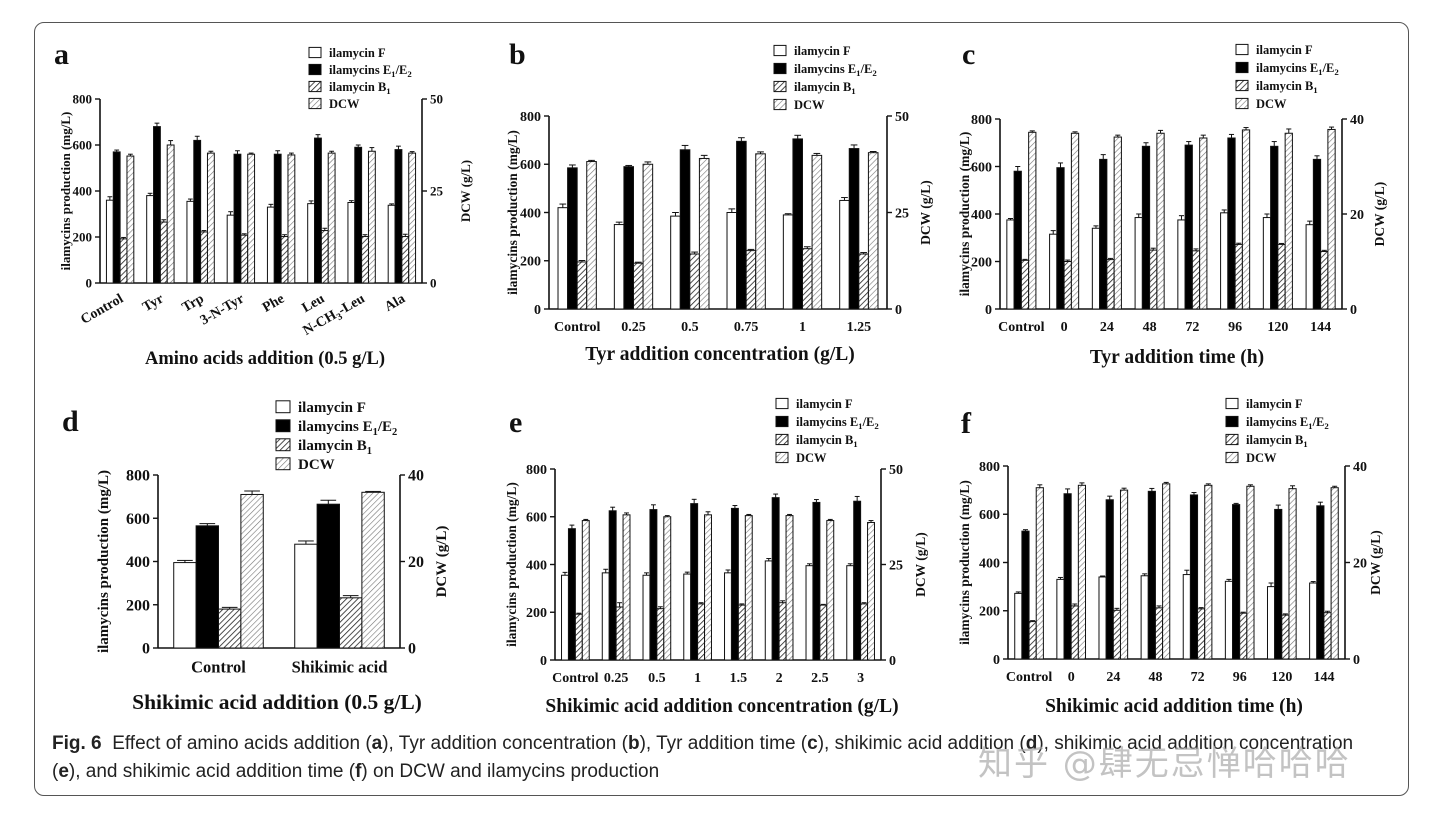 This screenshot has width=1440, height=815. What do you see at coordinates (273, 303) in the screenshot?
I see `x-tick-label: Phe` at bounding box center [273, 303].